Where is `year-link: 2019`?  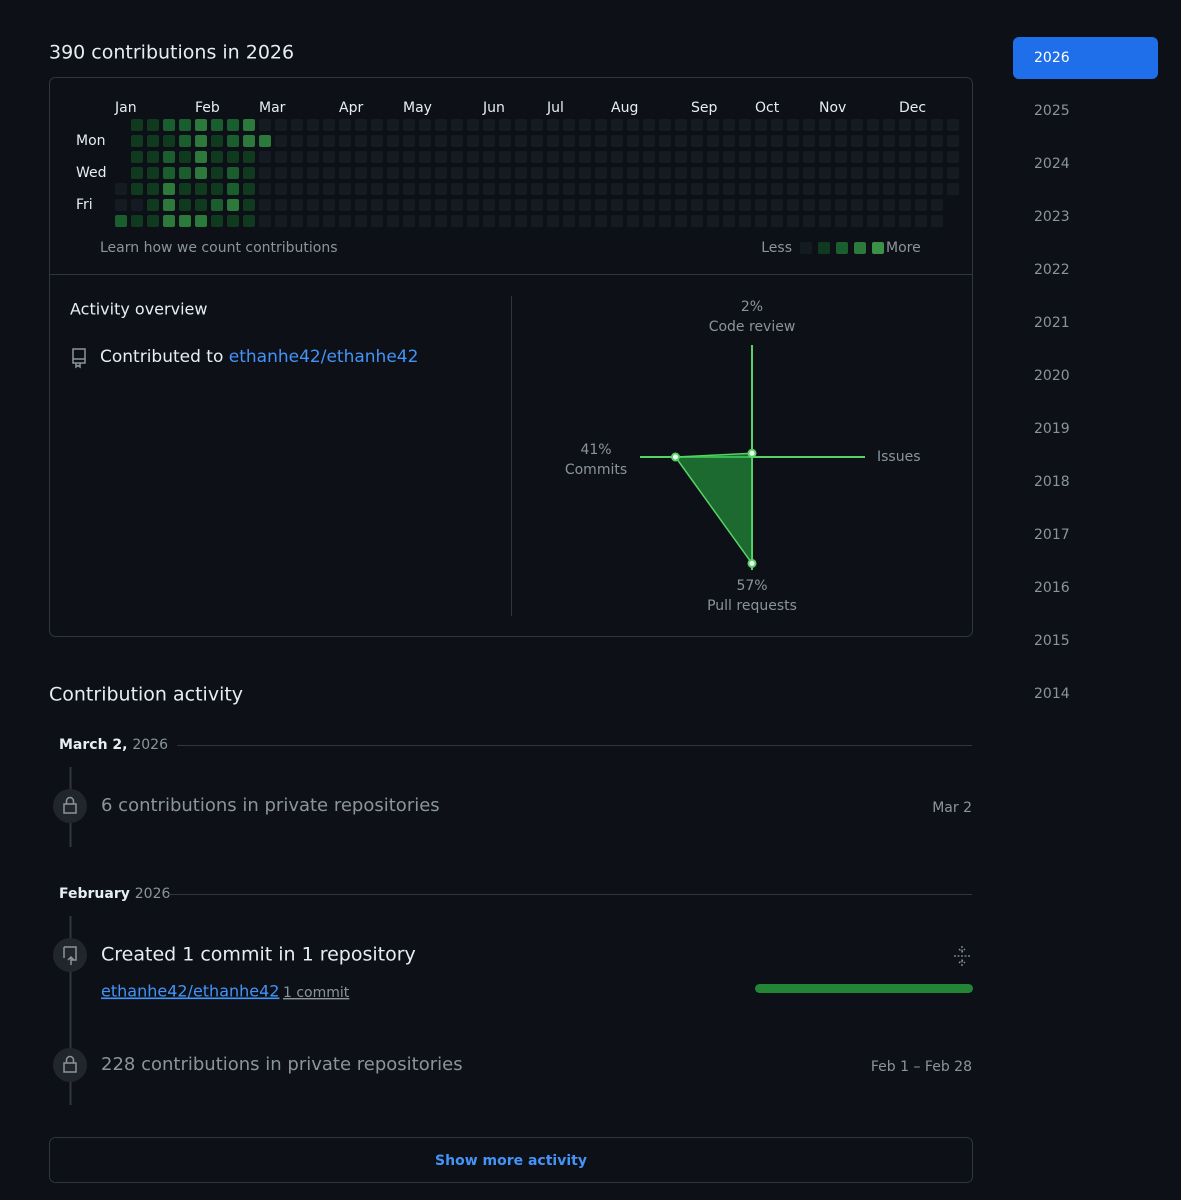 year-link: 2019 is located at coordinates (1052, 429).